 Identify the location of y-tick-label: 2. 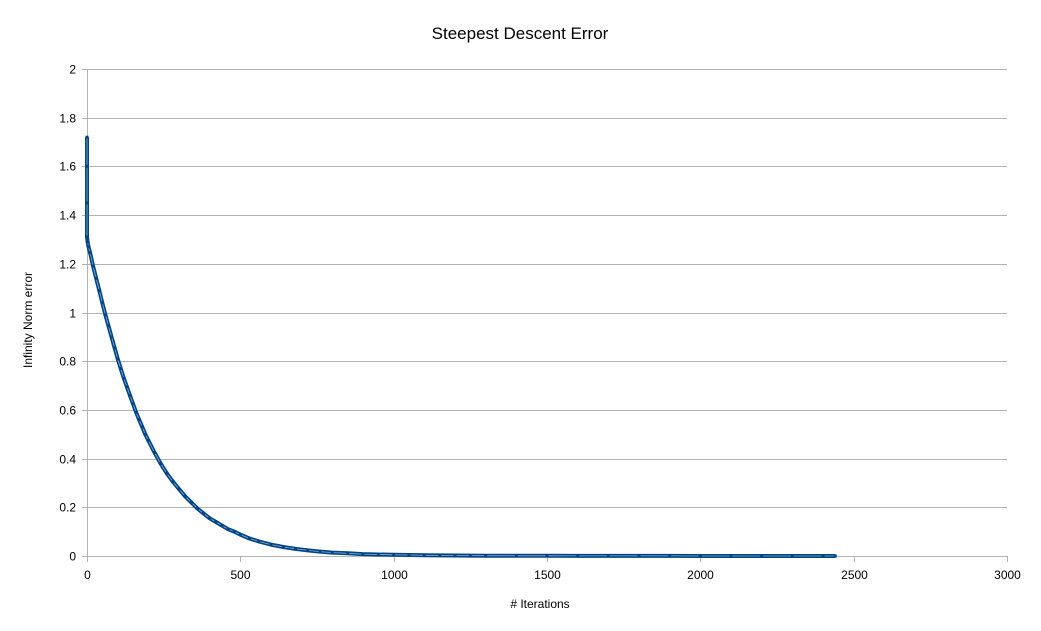
(72, 70).